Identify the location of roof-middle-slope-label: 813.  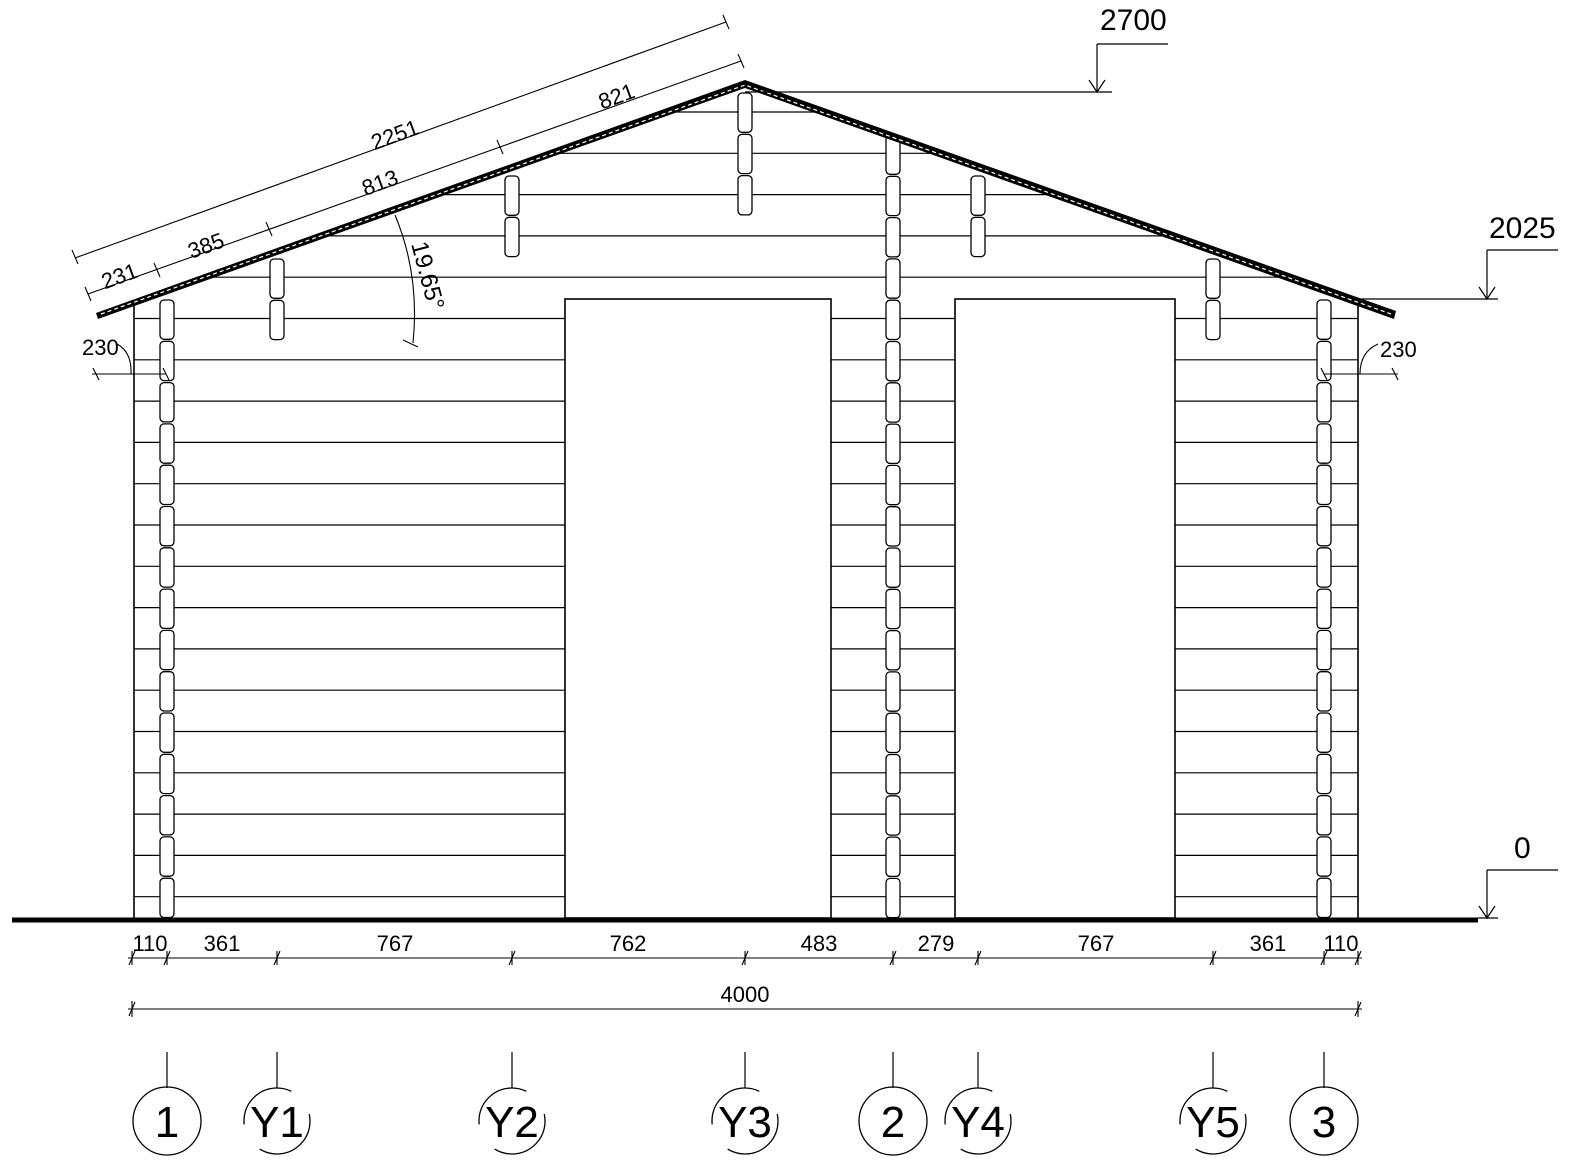
(379, 183).